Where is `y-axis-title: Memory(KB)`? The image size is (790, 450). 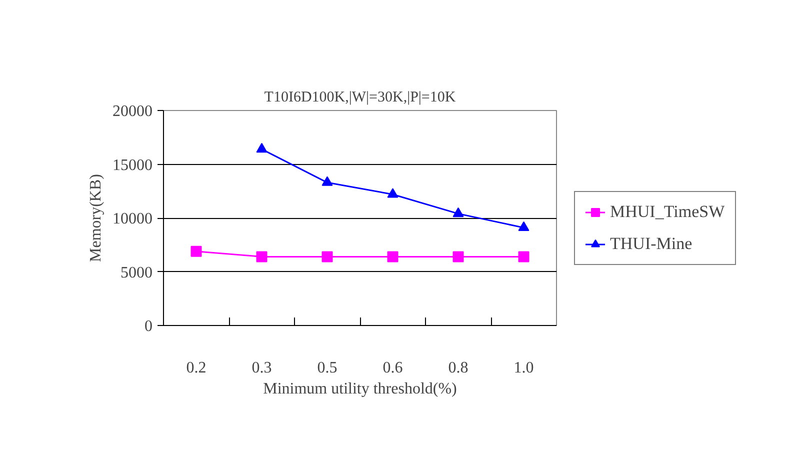
y-axis-title: Memory(KB) is located at coordinates (96, 218).